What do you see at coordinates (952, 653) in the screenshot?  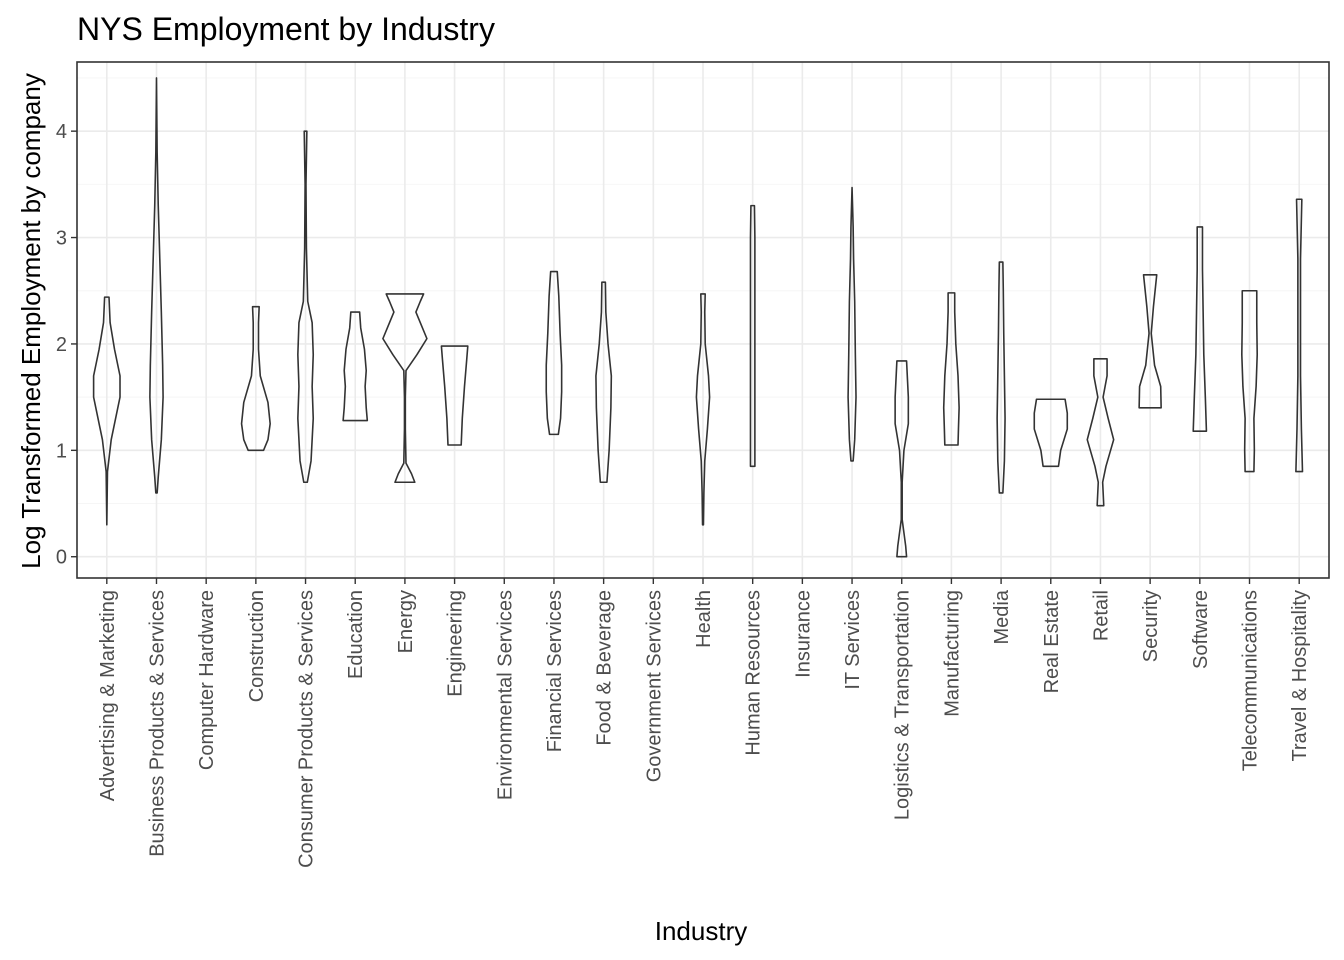 I see `x-tick-label: Manufacturing` at bounding box center [952, 653].